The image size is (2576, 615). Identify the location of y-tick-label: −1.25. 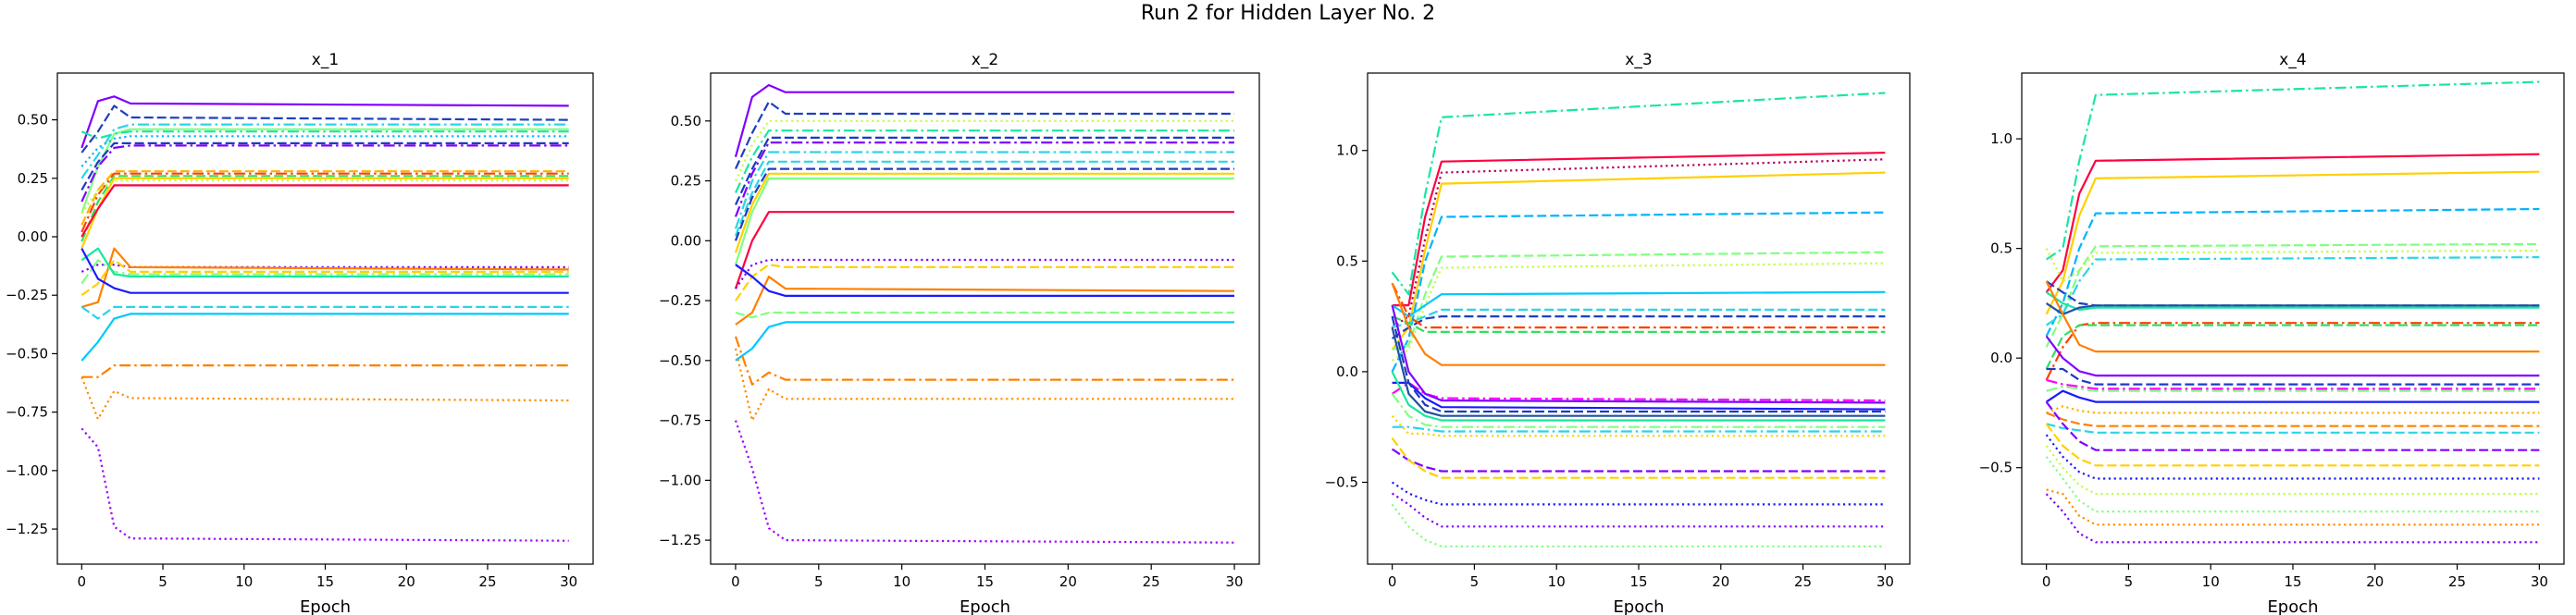
(680, 540).